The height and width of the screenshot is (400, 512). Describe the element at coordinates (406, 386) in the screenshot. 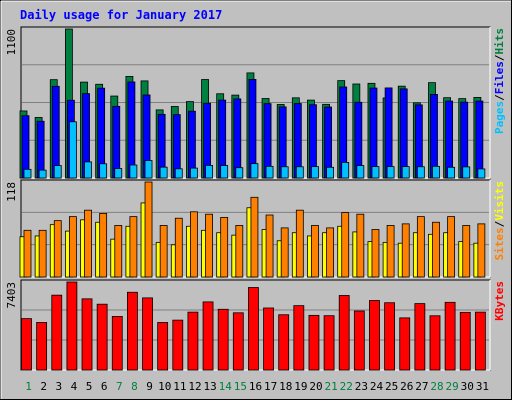

I see `x-tick-label-day-26: 26` at that location.